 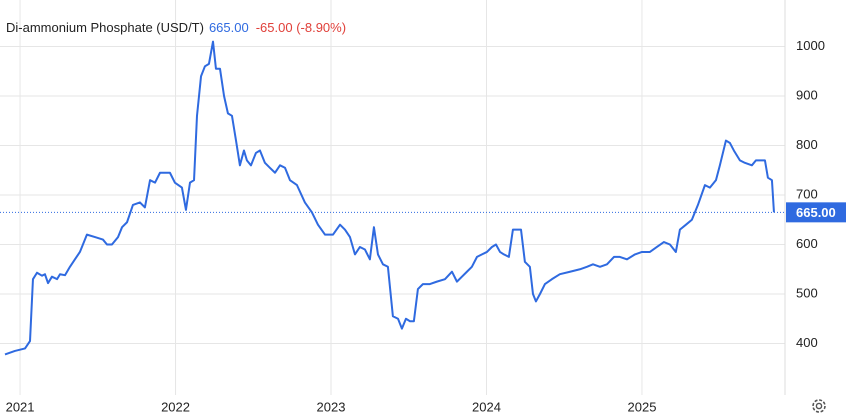 What do you see at coordinates (175, 406) in the screenshot?
I see `x-tick-label: 2022` at bounding box center [175, 406].